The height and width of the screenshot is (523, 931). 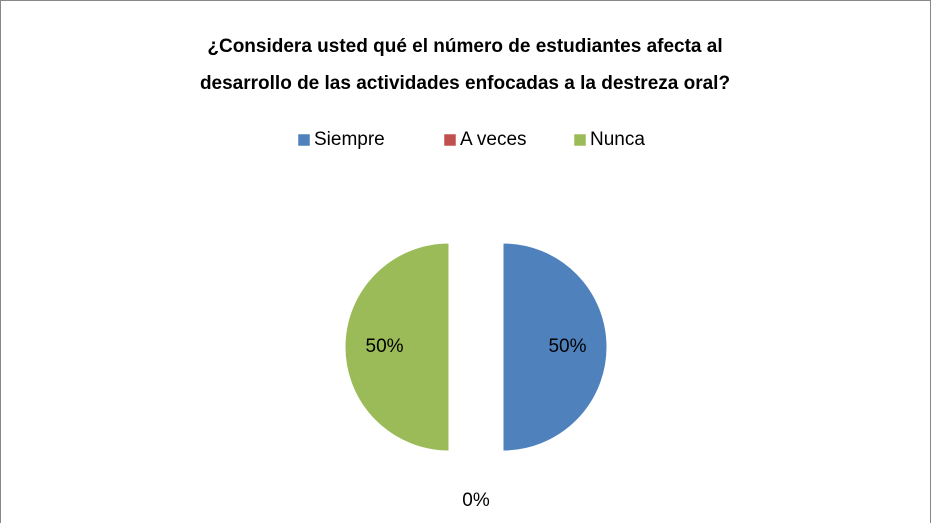 What do you see at coordinates (617, 139) in the screenshot?
I see `legend-label: Nunca` at bounding box center [617, 139].